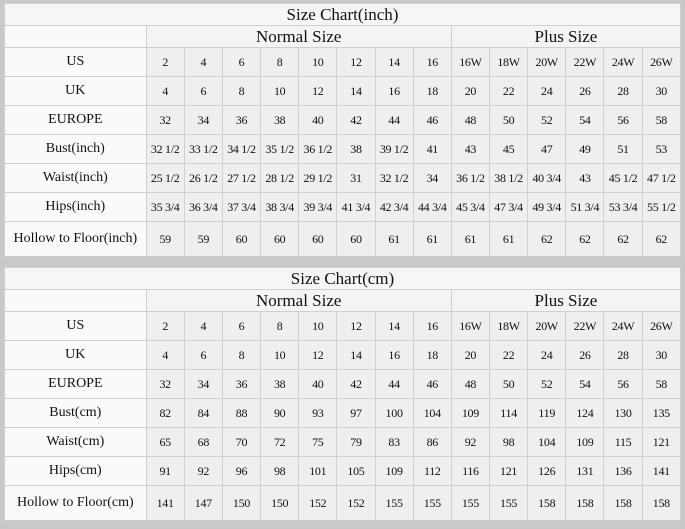 This screenshot has height=529, width=685. Describe the element at coordinates (566, 36) in the screenshot. I see `plus-size-header: Plus Size` at that location.